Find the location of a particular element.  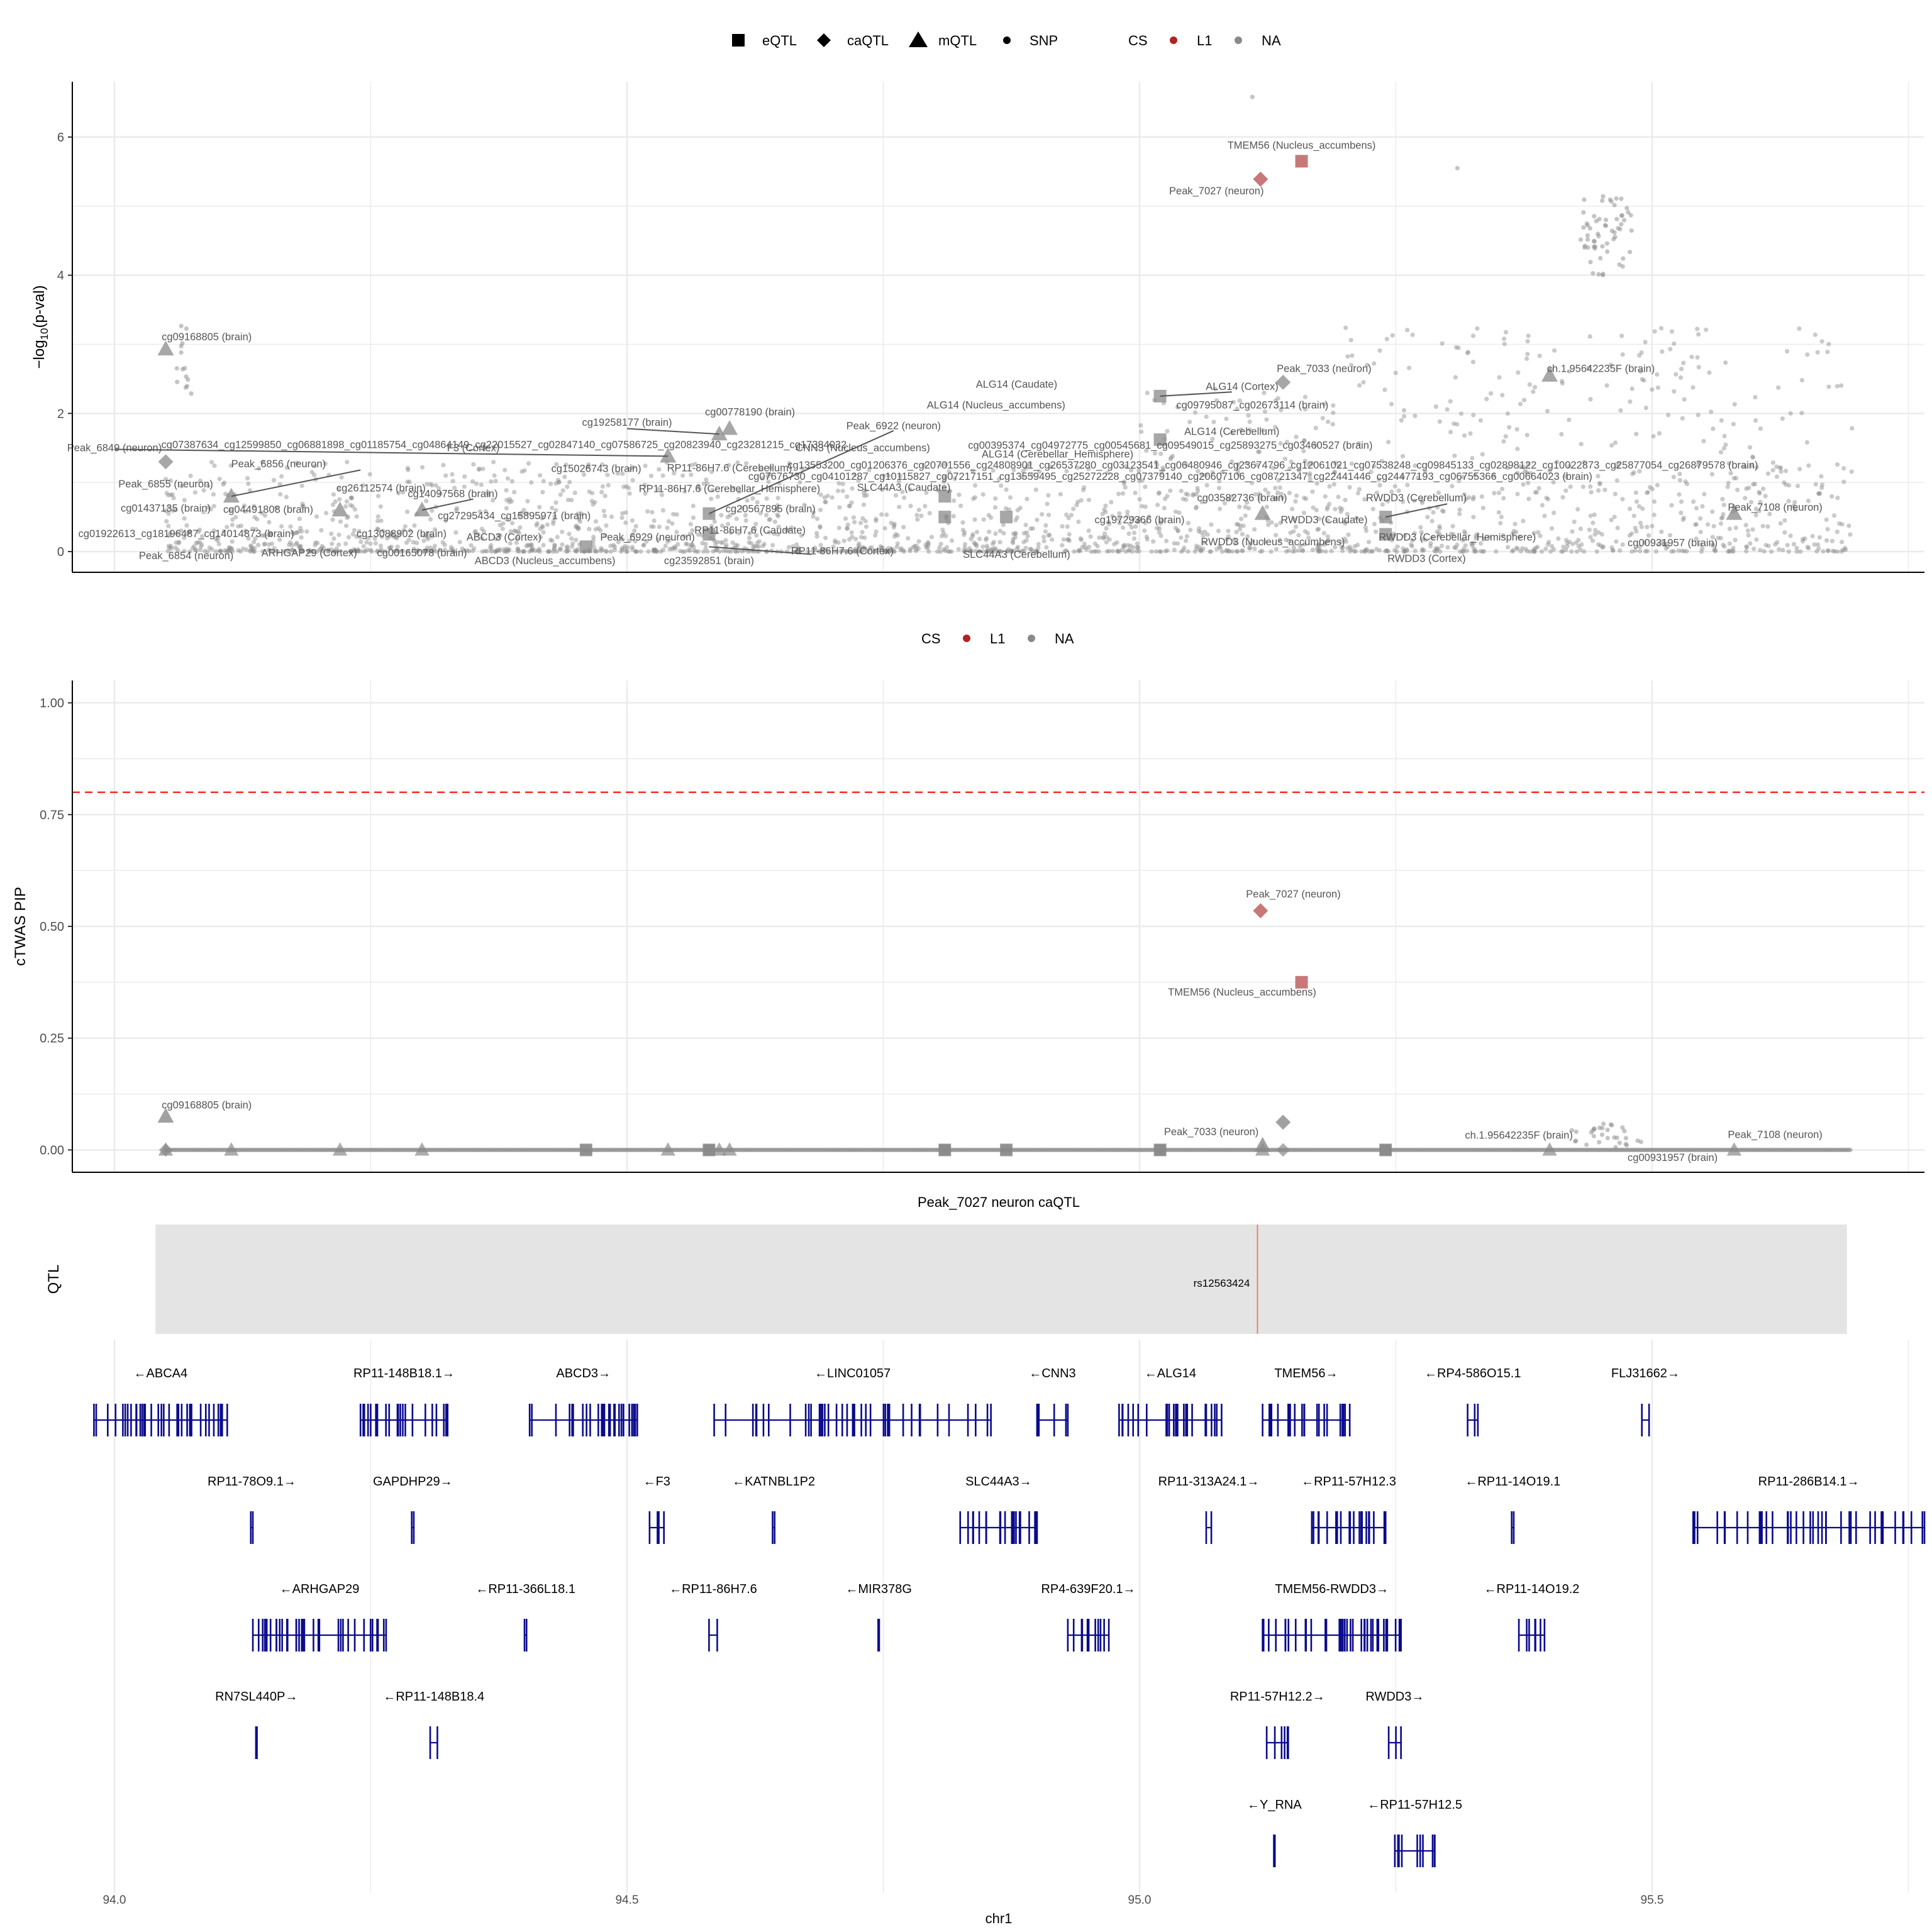

point-label: RP11-86H7.6 (Cerebellar_Hemisphere) is located at coordinates (730, 489).